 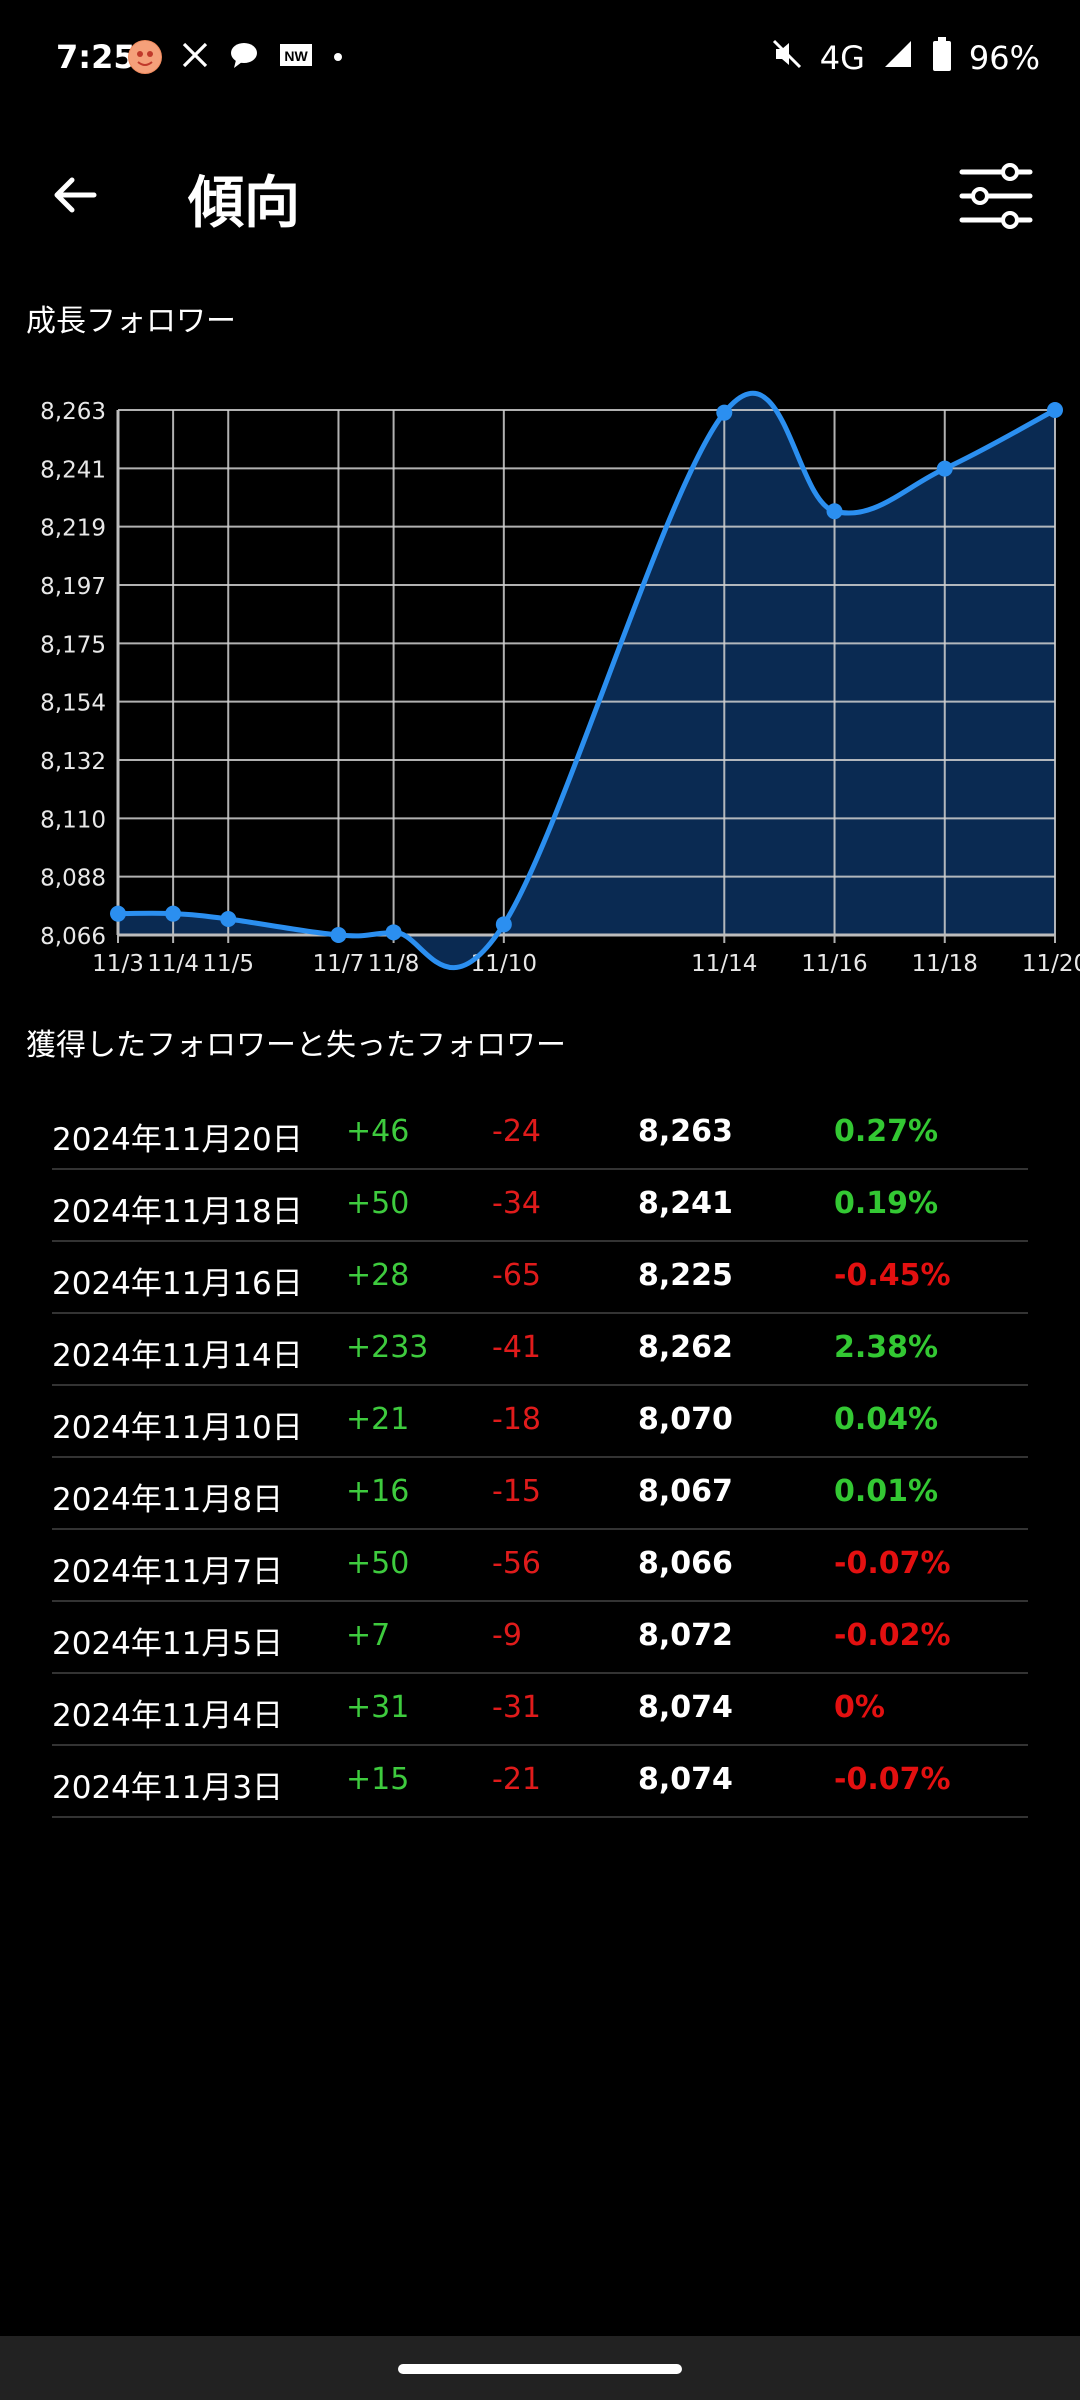 What do you see at coordinates (516, 1131) in the screenshot?
I see `row-lost: -24` at bounding box center [516, 1131].